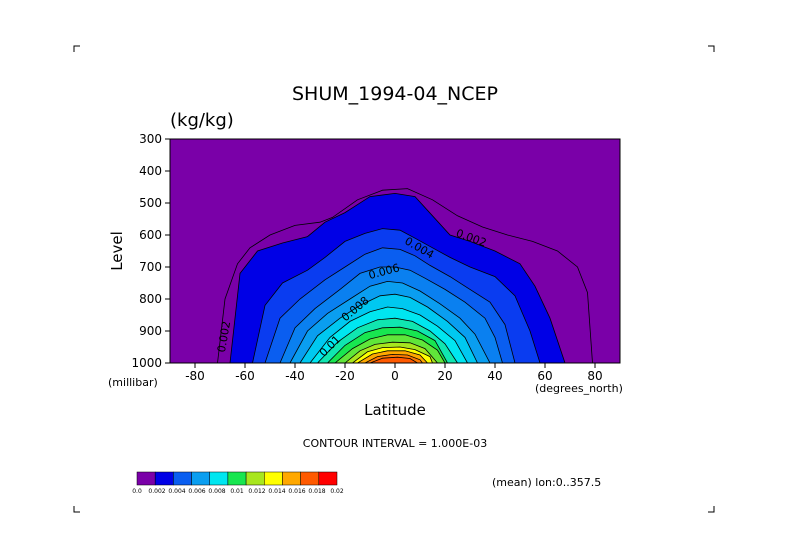 The height and width of the screenshot is (558, 789). Describe the element at coordinates (395, 410) in the screenshot. I see `x-axis-label: Latitude` at that location.